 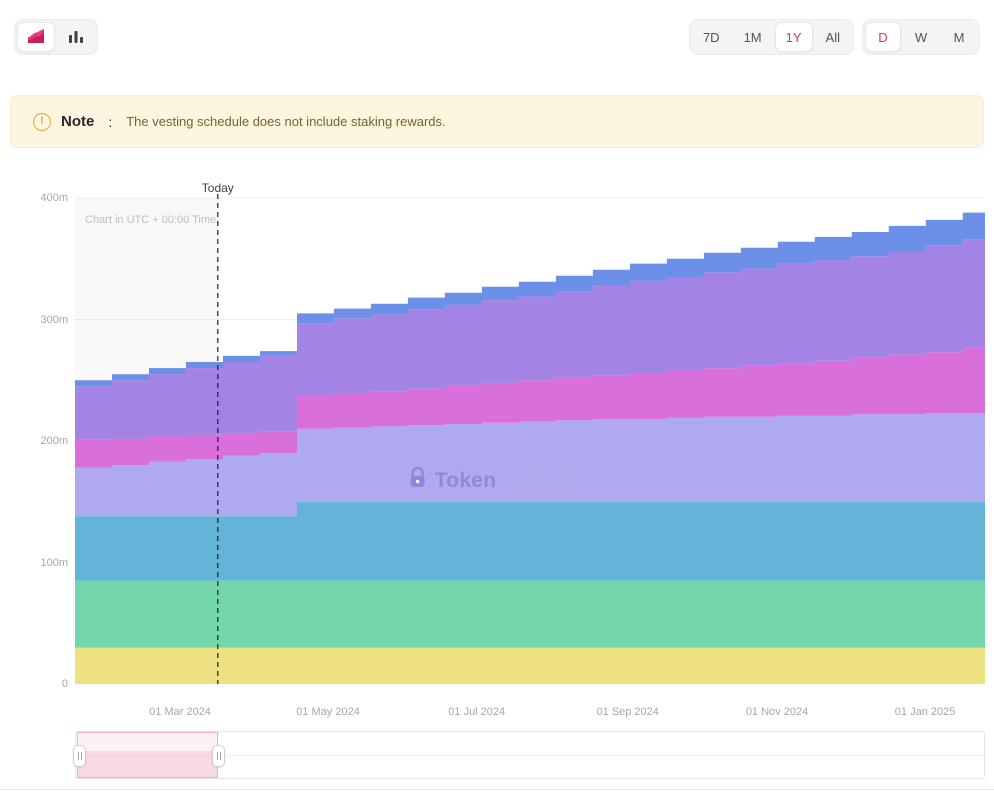 I want to click on range-tabs: 7D 1M 1Y All, so click(x=771, y=37).